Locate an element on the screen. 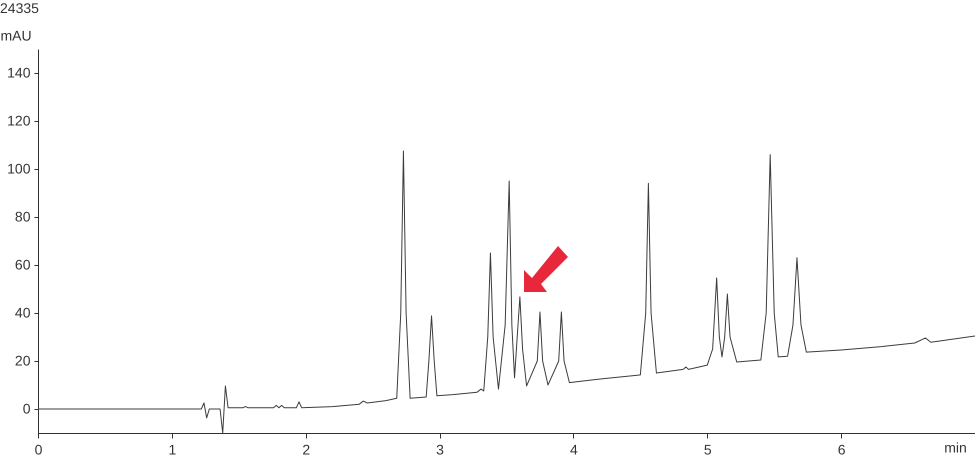 The height and width of the screenshot is (458, 975). x-tick-label: 1 is located at coordinates (172, 450).